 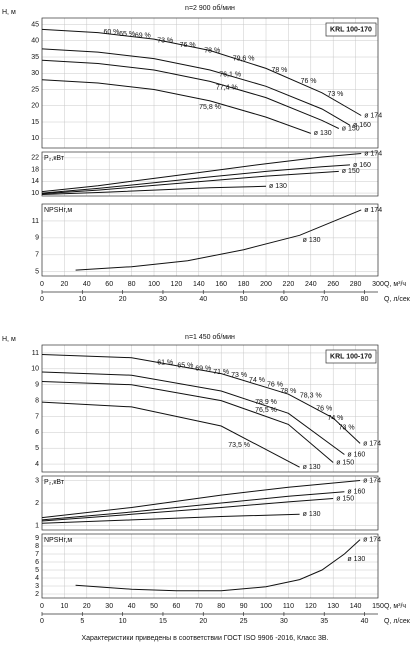 What do you see at coordinates (35, 122) in the screenshot?
I see `y-tick-label: 15` at bounding box center [35, 122].